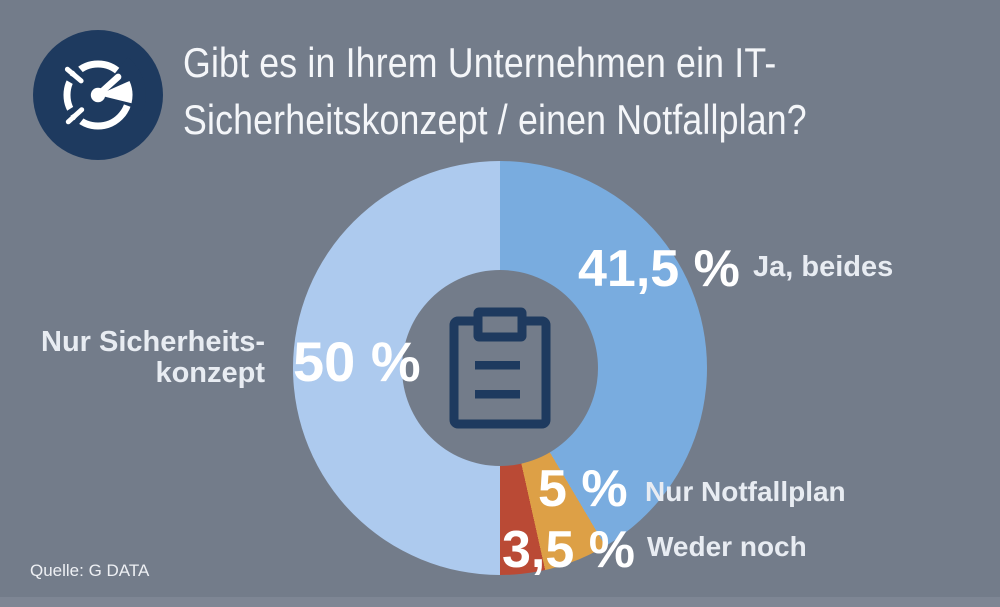 The width and height of the screenshot is (1000, 607). I want to click on value-weder-noch: 3,5 %, so click(568, 550).